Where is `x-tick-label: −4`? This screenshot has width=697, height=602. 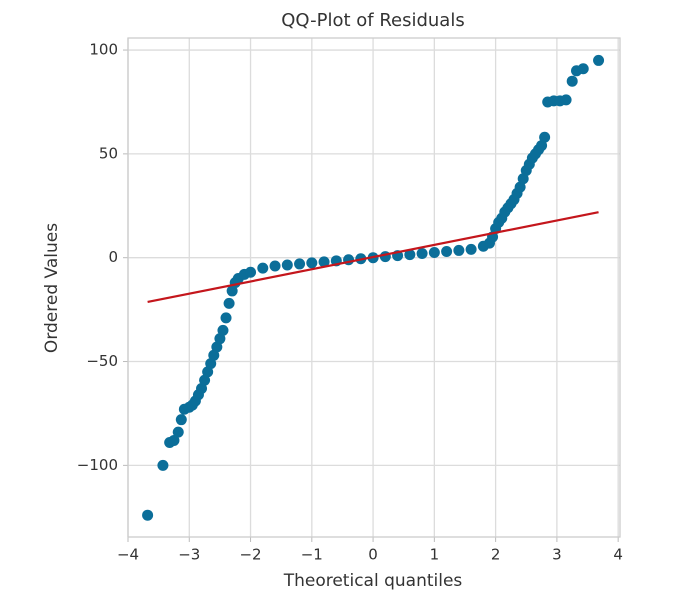 x-tick-label: −4 is located at coordinates (128, 555).